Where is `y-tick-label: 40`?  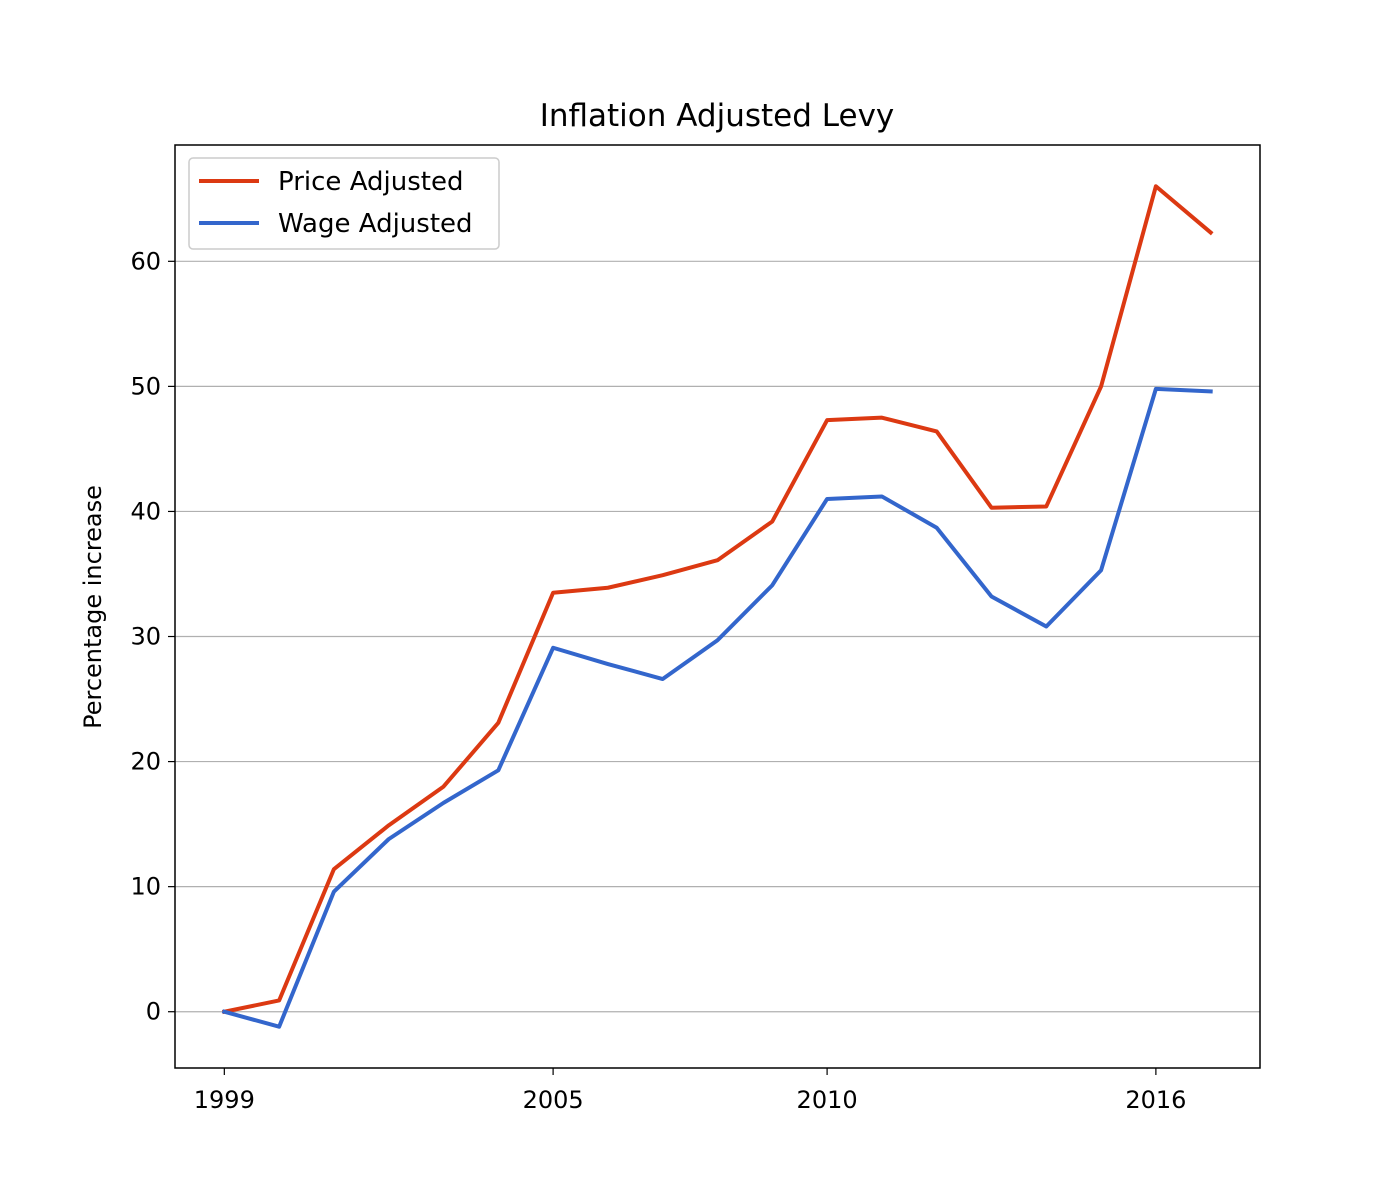 y-tick-label: 40 is located at coordinates (145, 511).